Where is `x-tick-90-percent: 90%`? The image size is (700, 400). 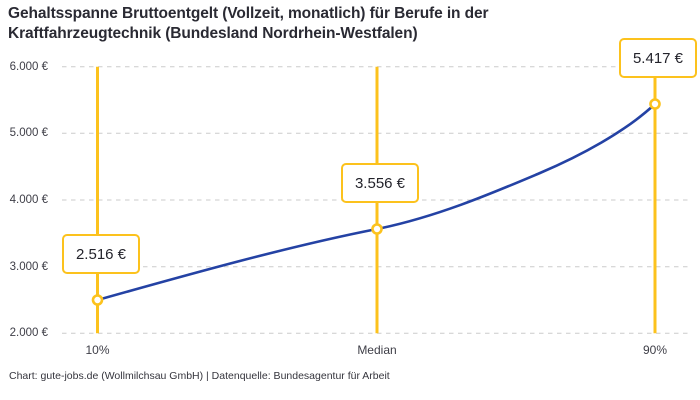
x-tick-90-percent: 90% is located at coordinates (655, 350).